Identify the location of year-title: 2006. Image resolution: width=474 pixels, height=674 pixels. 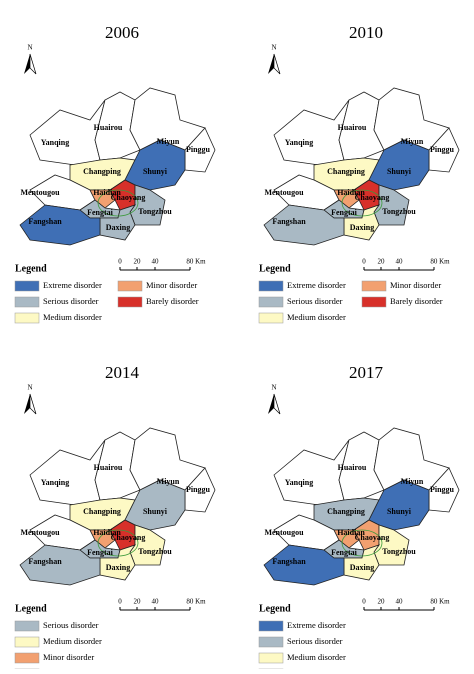
(122, 32).